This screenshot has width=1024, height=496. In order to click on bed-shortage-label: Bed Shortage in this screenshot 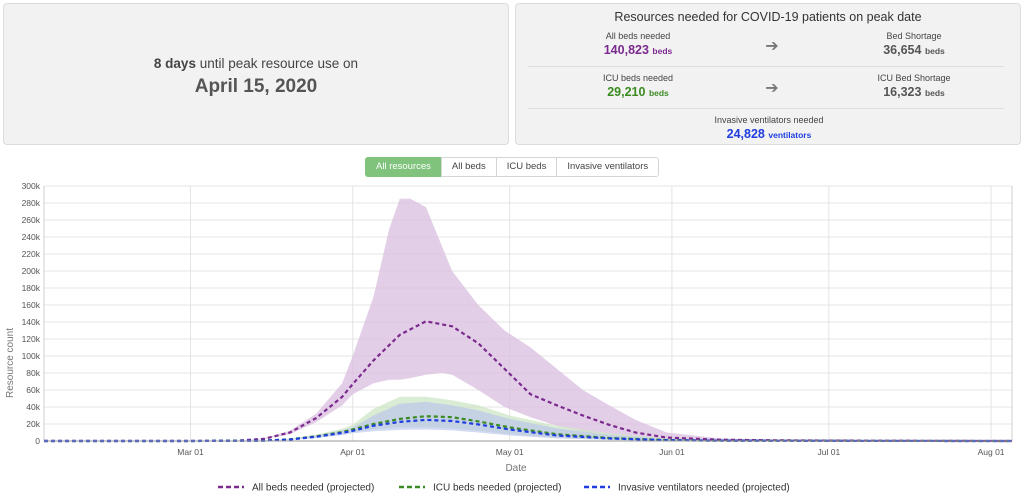, I will do `click(914, 36)`.